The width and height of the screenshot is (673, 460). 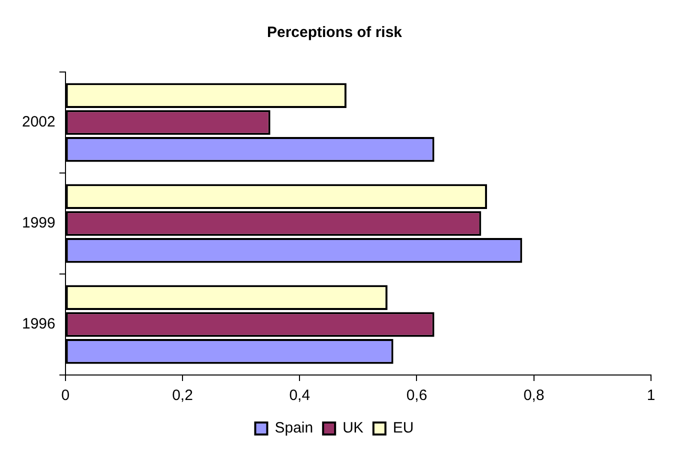 I want to click on legend-label: UK, so click(x=353, y=428).